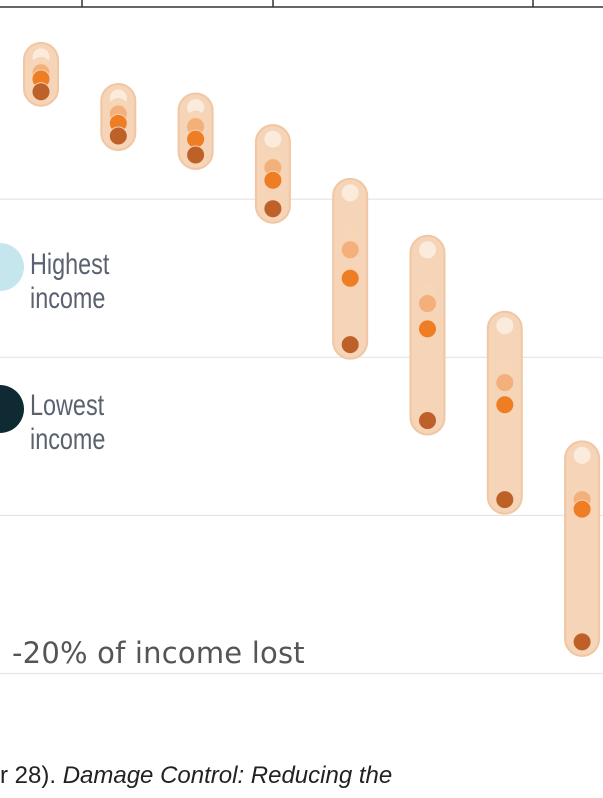 The image size is (603, 798). I want to click on data-point-g7-s1, so click(505, 326).